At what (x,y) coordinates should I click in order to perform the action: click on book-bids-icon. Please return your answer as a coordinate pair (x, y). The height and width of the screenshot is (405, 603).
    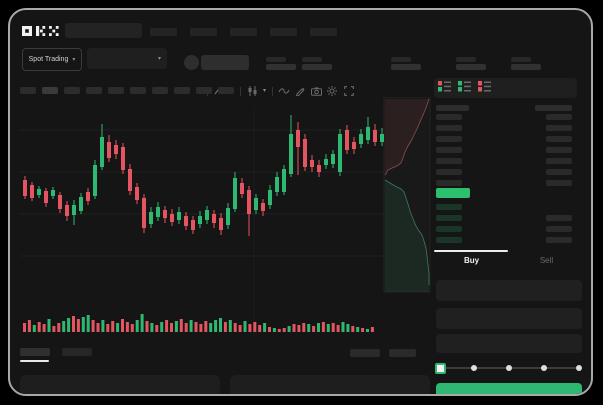
    Looking at the image, I should click on (464, 88).